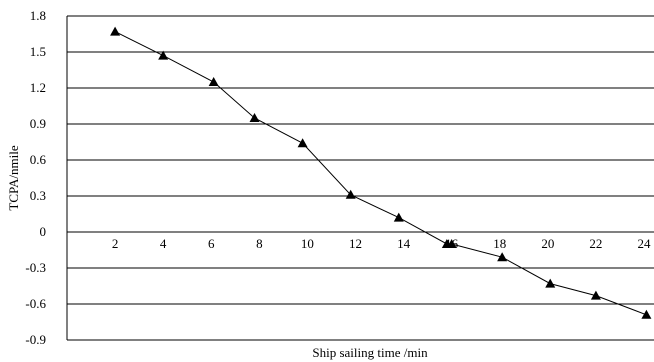 Image resolution: width=654 pixels, height=362 pixels. Describe the element at coordinates (381, 243) in the screenshot. I see `x-tick-labels: 24681012141618202224` at that location.